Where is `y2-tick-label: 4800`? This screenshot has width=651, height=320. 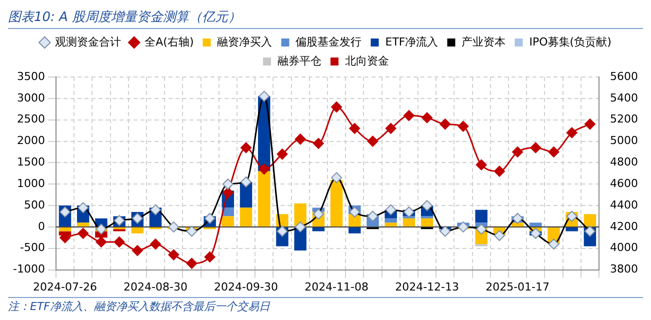
y2-tick-label: 4800 is located at coordinates (624, 162).